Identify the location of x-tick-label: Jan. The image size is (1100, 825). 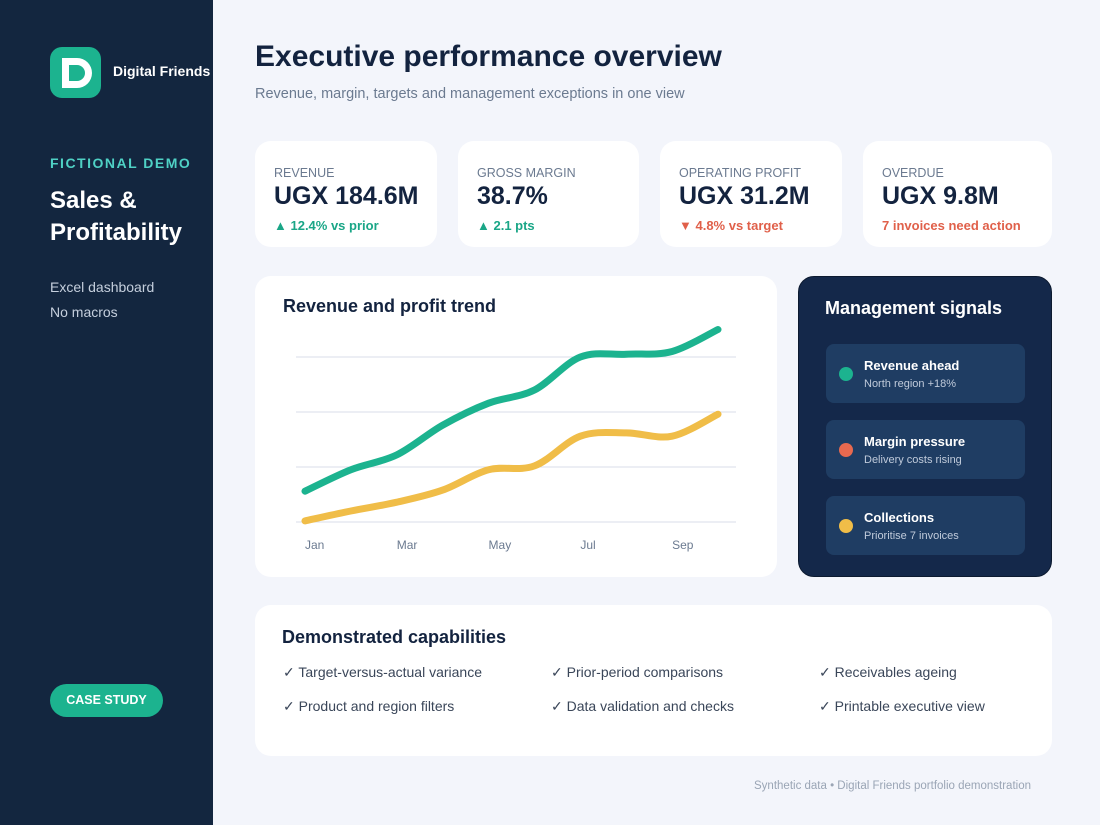
(314, 545).